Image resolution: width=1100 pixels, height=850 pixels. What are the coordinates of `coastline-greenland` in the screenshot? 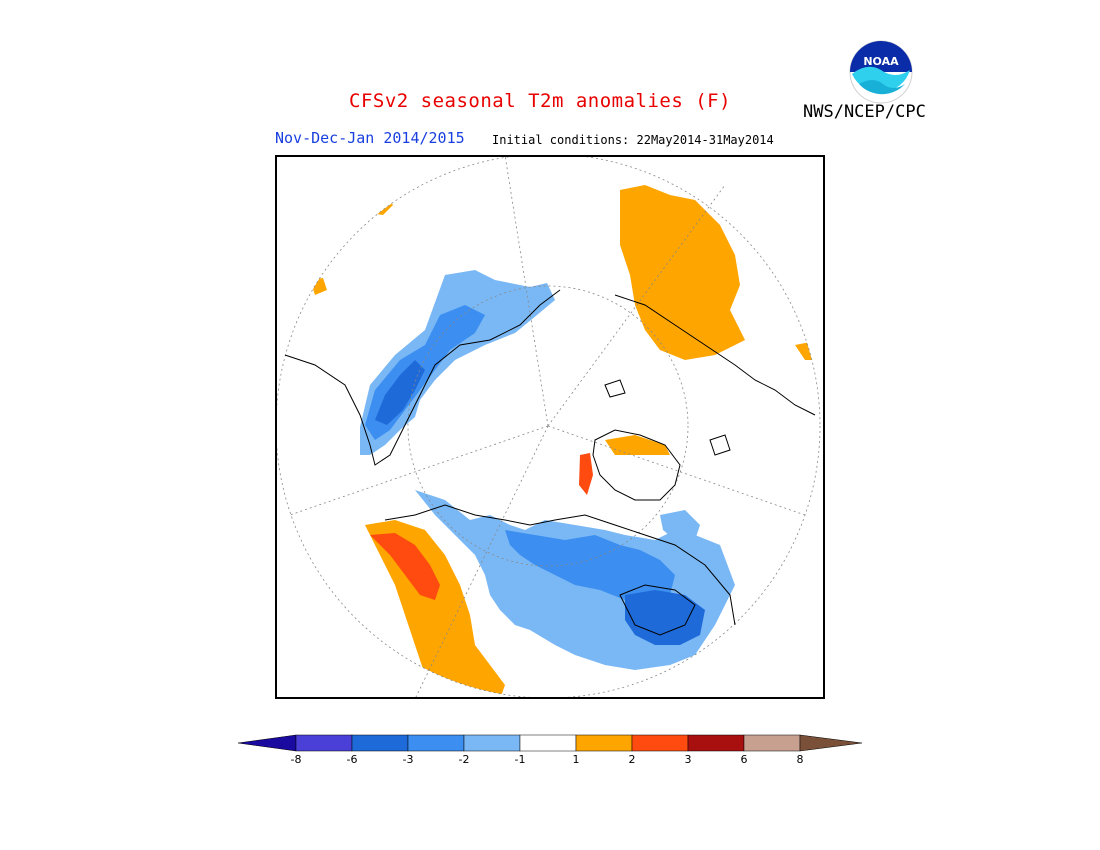 It's located at (636, 465).